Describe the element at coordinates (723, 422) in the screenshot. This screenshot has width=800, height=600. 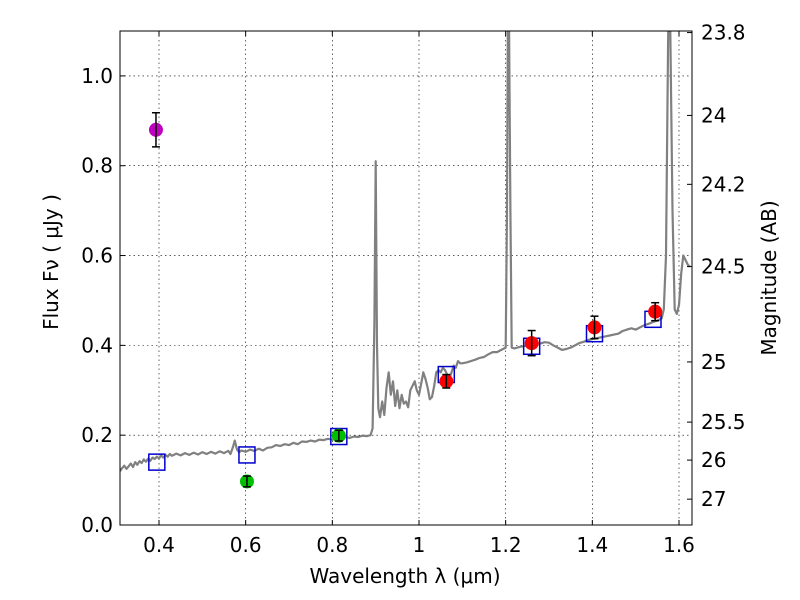
I see `y2-tick-label: 25.5` at that location.